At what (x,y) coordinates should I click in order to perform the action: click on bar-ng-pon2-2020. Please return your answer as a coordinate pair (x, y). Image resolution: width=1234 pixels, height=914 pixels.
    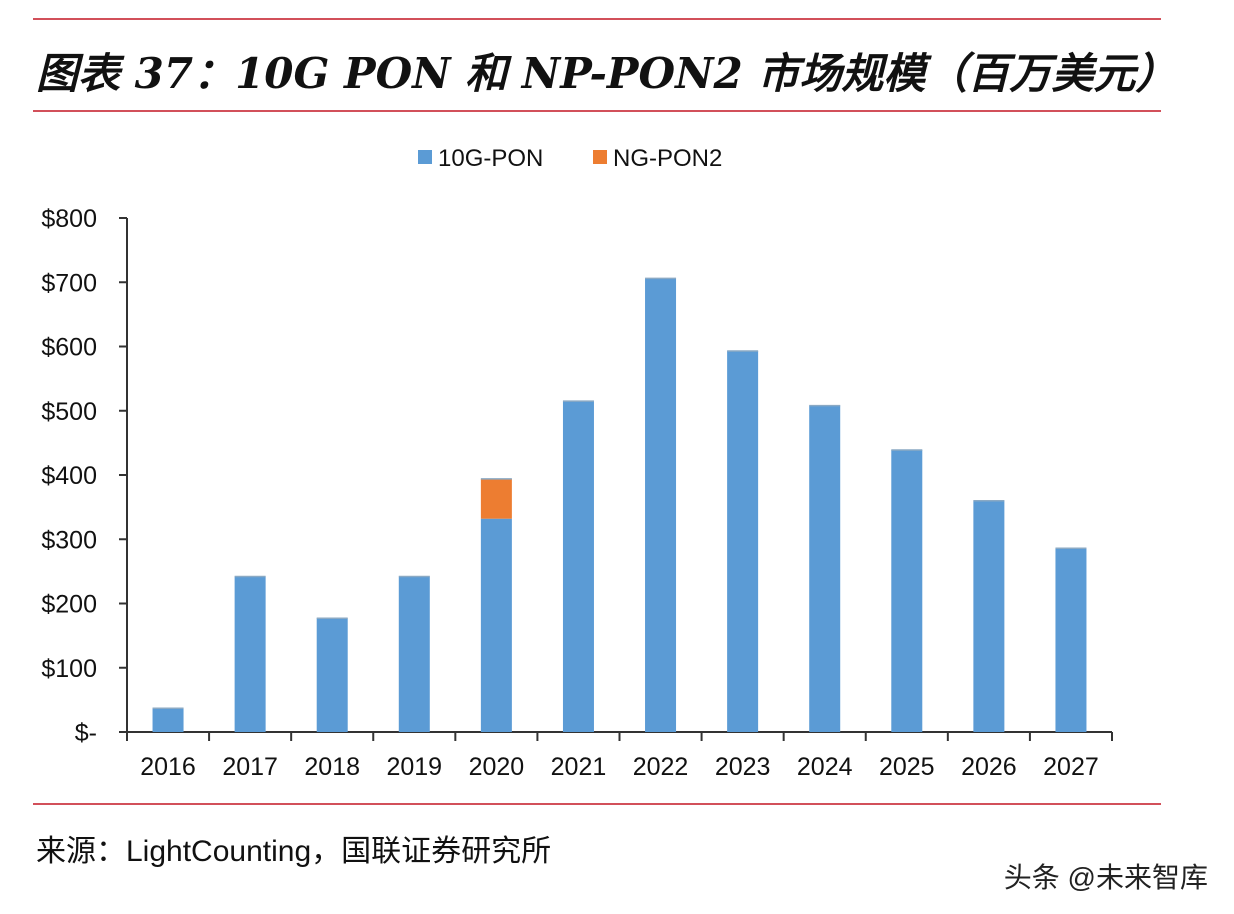
    Looking at the image, I should click on (496, 498).